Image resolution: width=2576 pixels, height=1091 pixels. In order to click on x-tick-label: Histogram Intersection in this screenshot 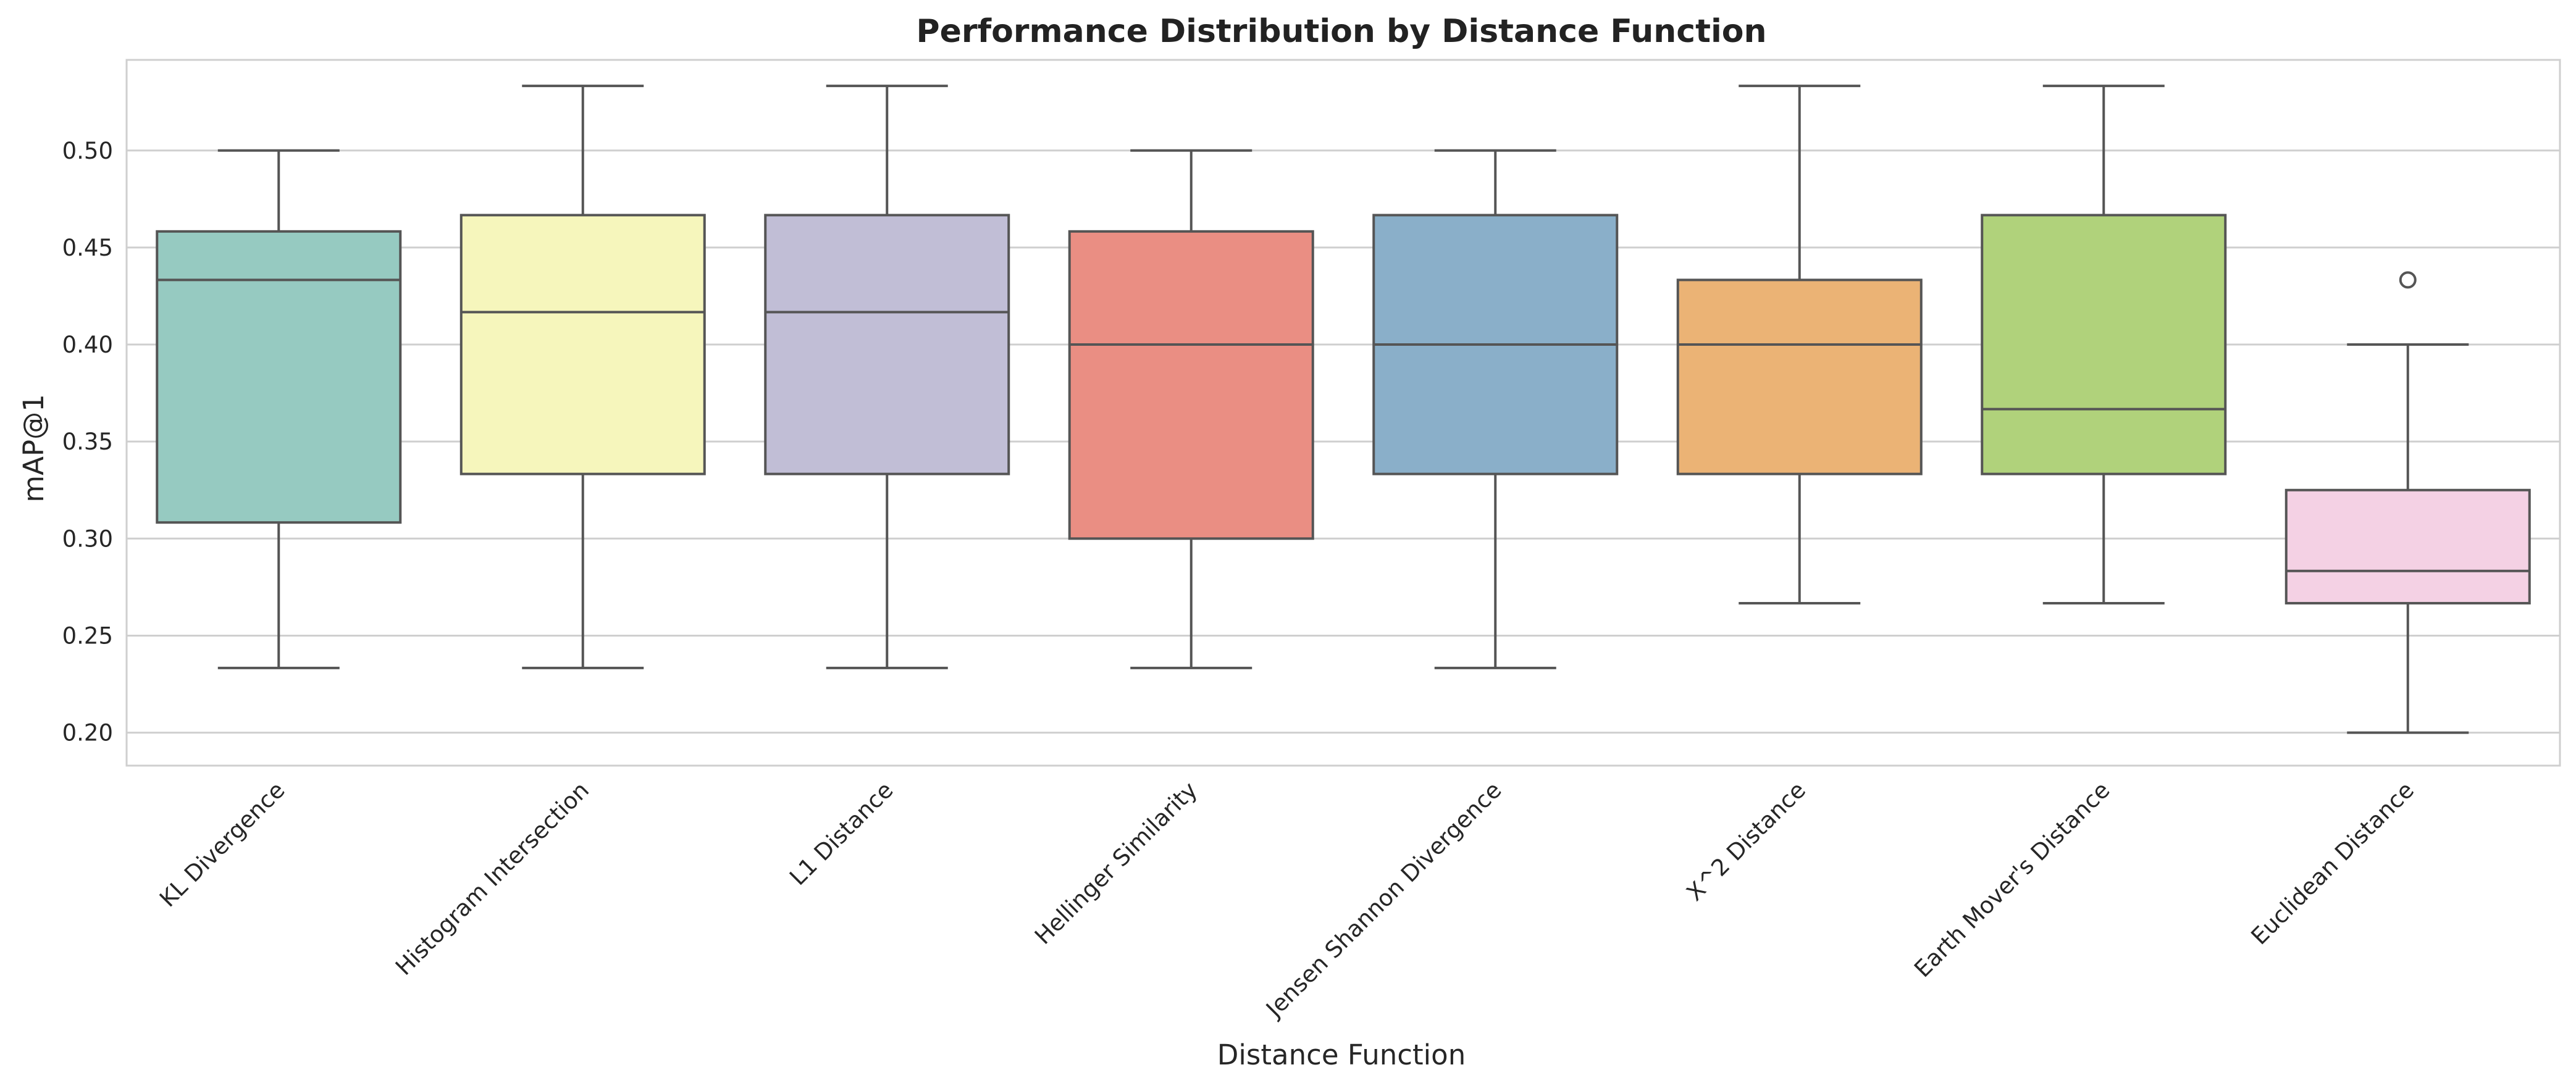, I will do `click(492, 879)`.